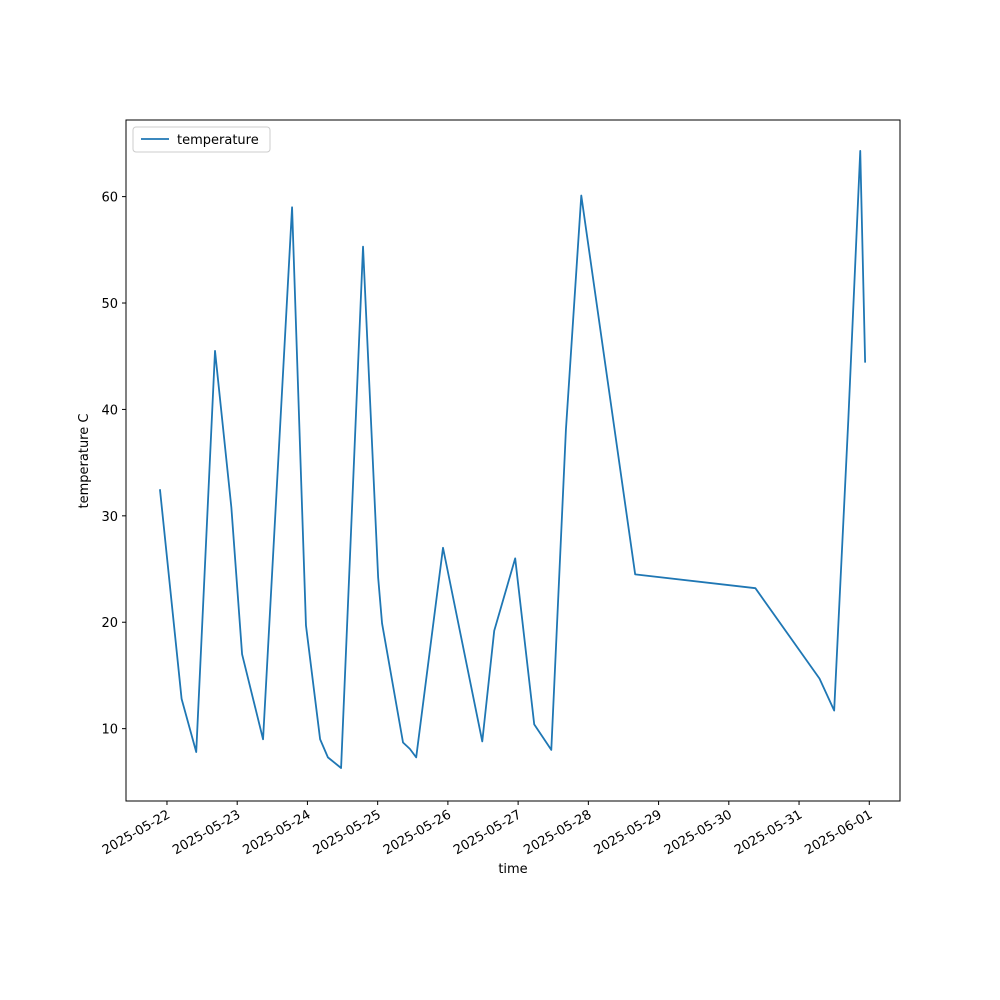  What do you see at coordinates (109, 623) in the screenshot?
I see `y-tick-label: 20` at bounding box center [109, 623].